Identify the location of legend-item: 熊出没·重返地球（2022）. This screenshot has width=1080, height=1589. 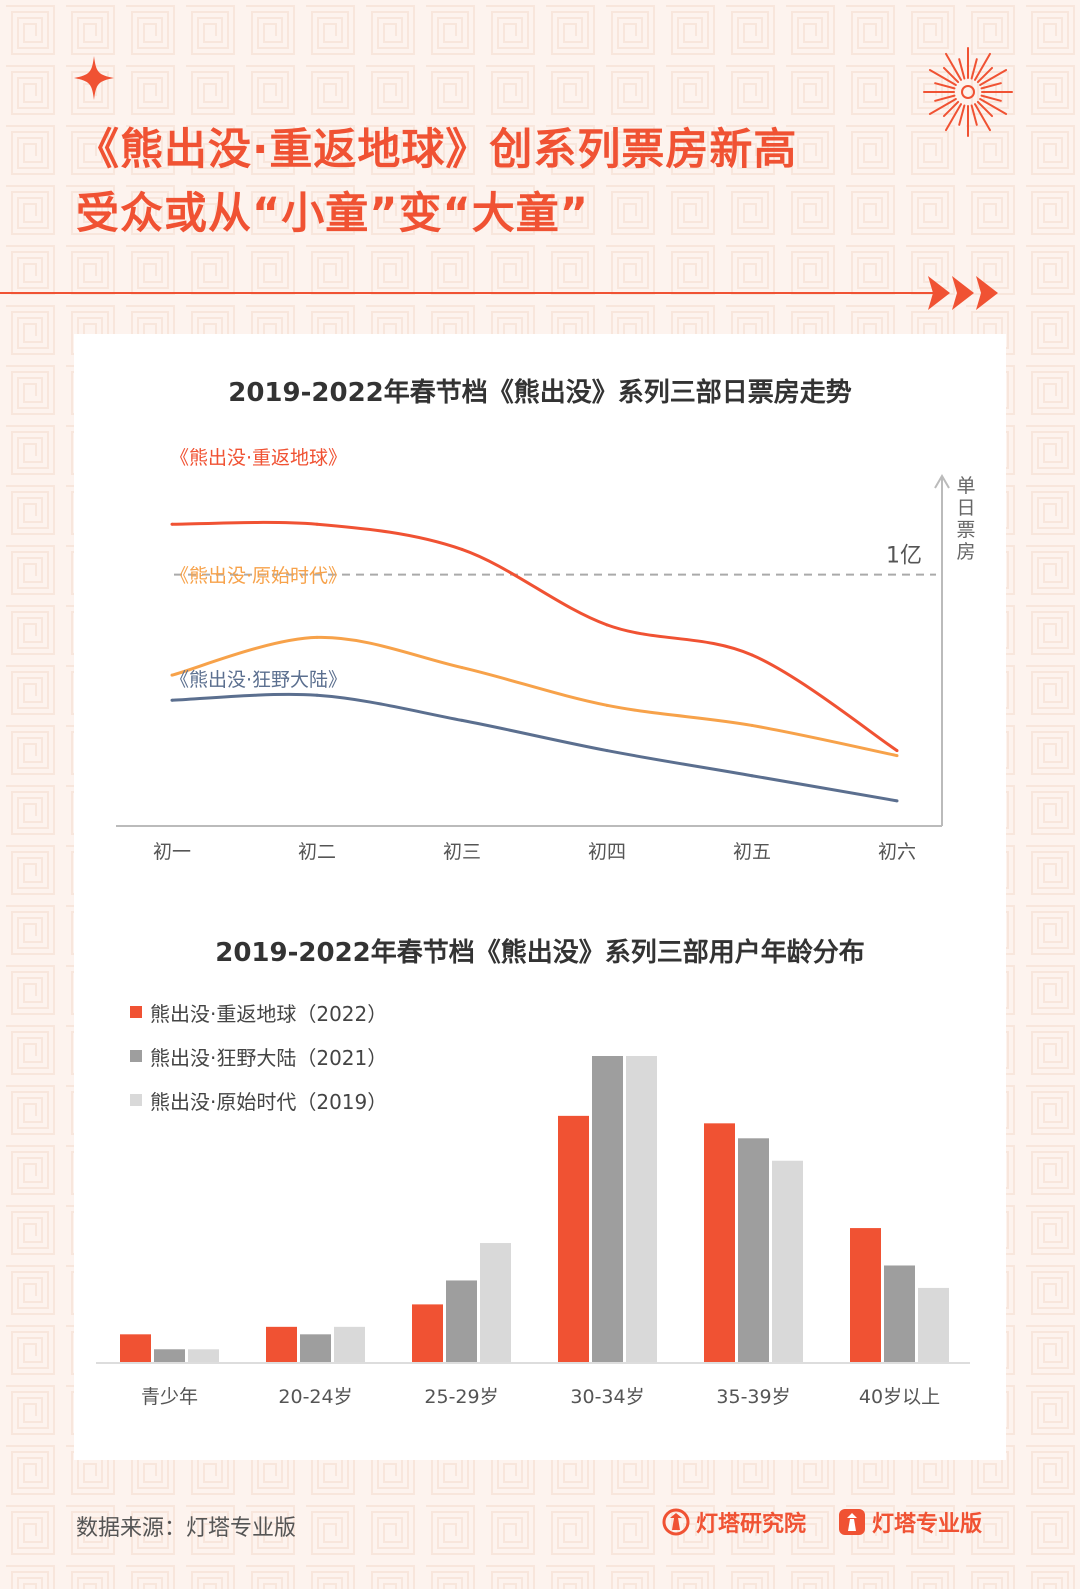
(258, 1012).